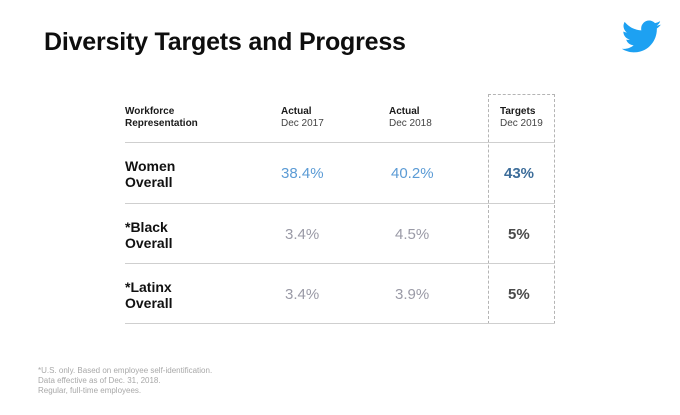  Describe the element at coordinates (150, 174) in the screenshot. I see `row-label-women: Women Overall` at that location.